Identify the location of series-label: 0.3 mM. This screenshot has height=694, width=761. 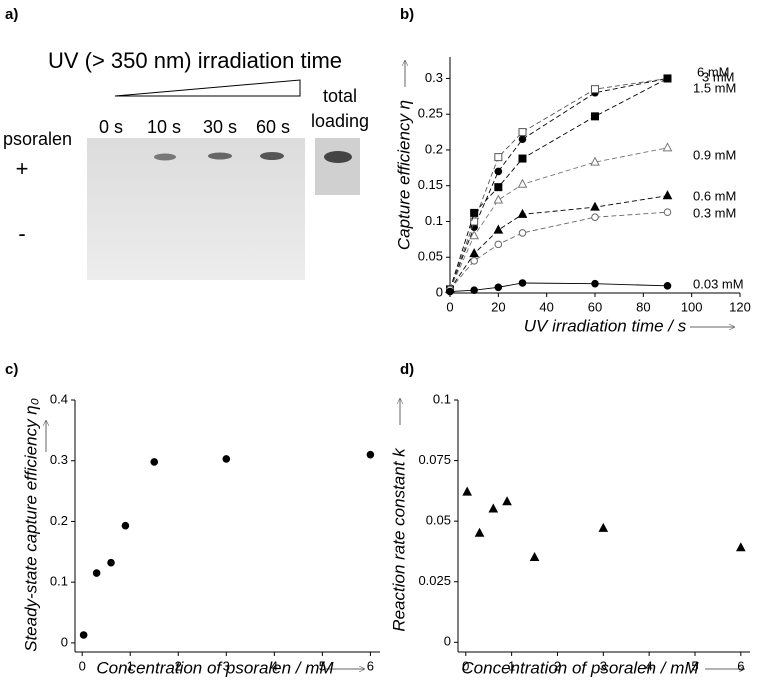
(714, 212).